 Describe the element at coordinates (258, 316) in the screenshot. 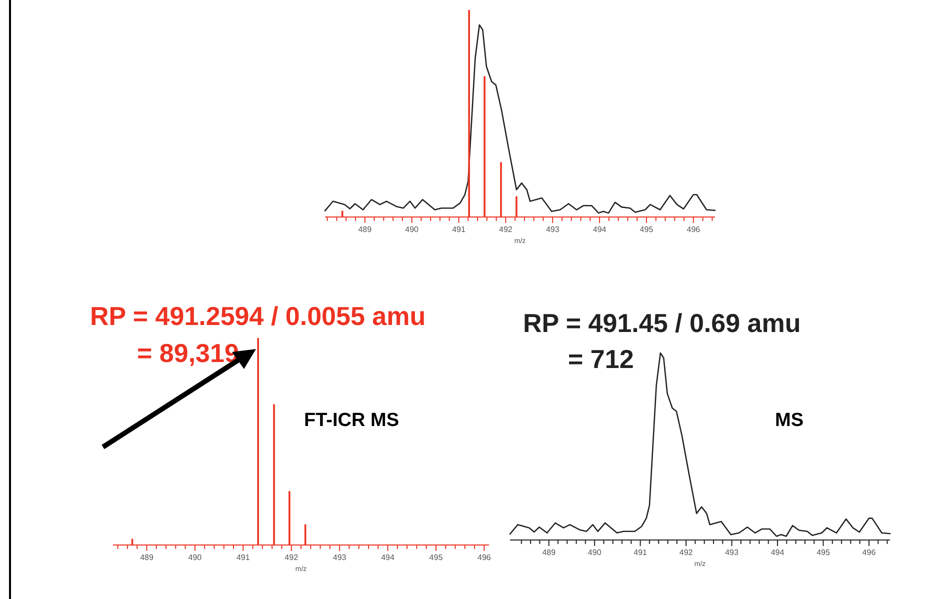

I see `text: RP = 491.2594 / 0.0055 amu` at that location.